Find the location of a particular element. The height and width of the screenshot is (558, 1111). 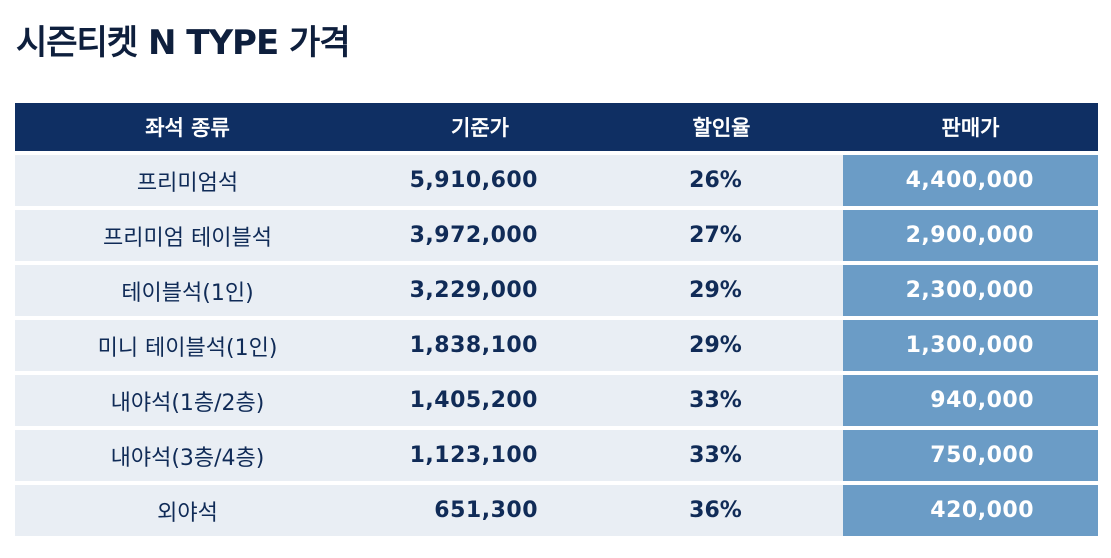

base-price-cell: 3,229,000 is located at coordinates (480, 288).